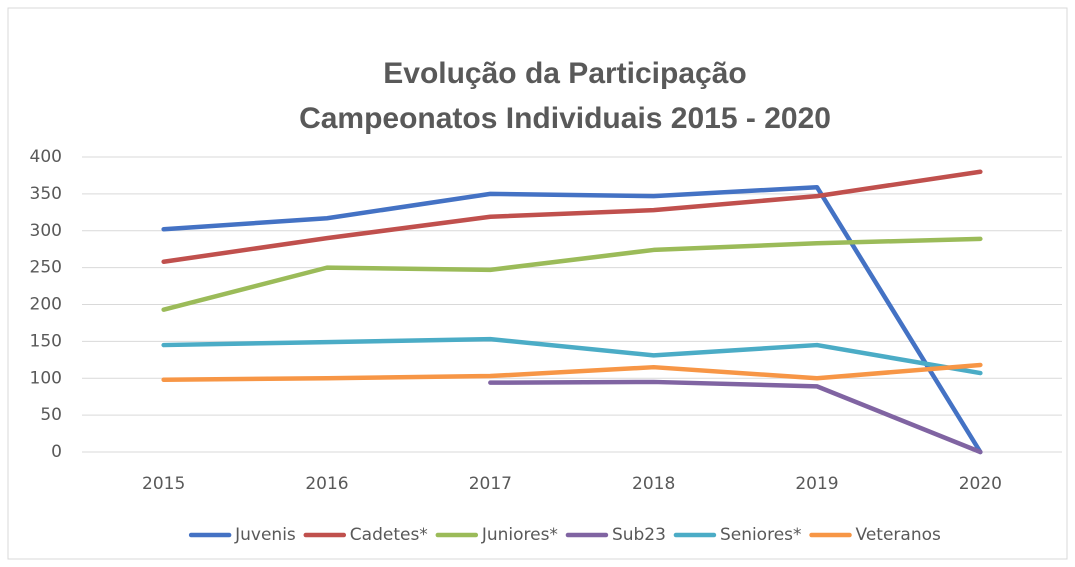 This screenshot has width=1075, height=567. Describe the element at coordinates (389, 535) in the screenshot. I see `legend-label: Cadetes*` at that location.